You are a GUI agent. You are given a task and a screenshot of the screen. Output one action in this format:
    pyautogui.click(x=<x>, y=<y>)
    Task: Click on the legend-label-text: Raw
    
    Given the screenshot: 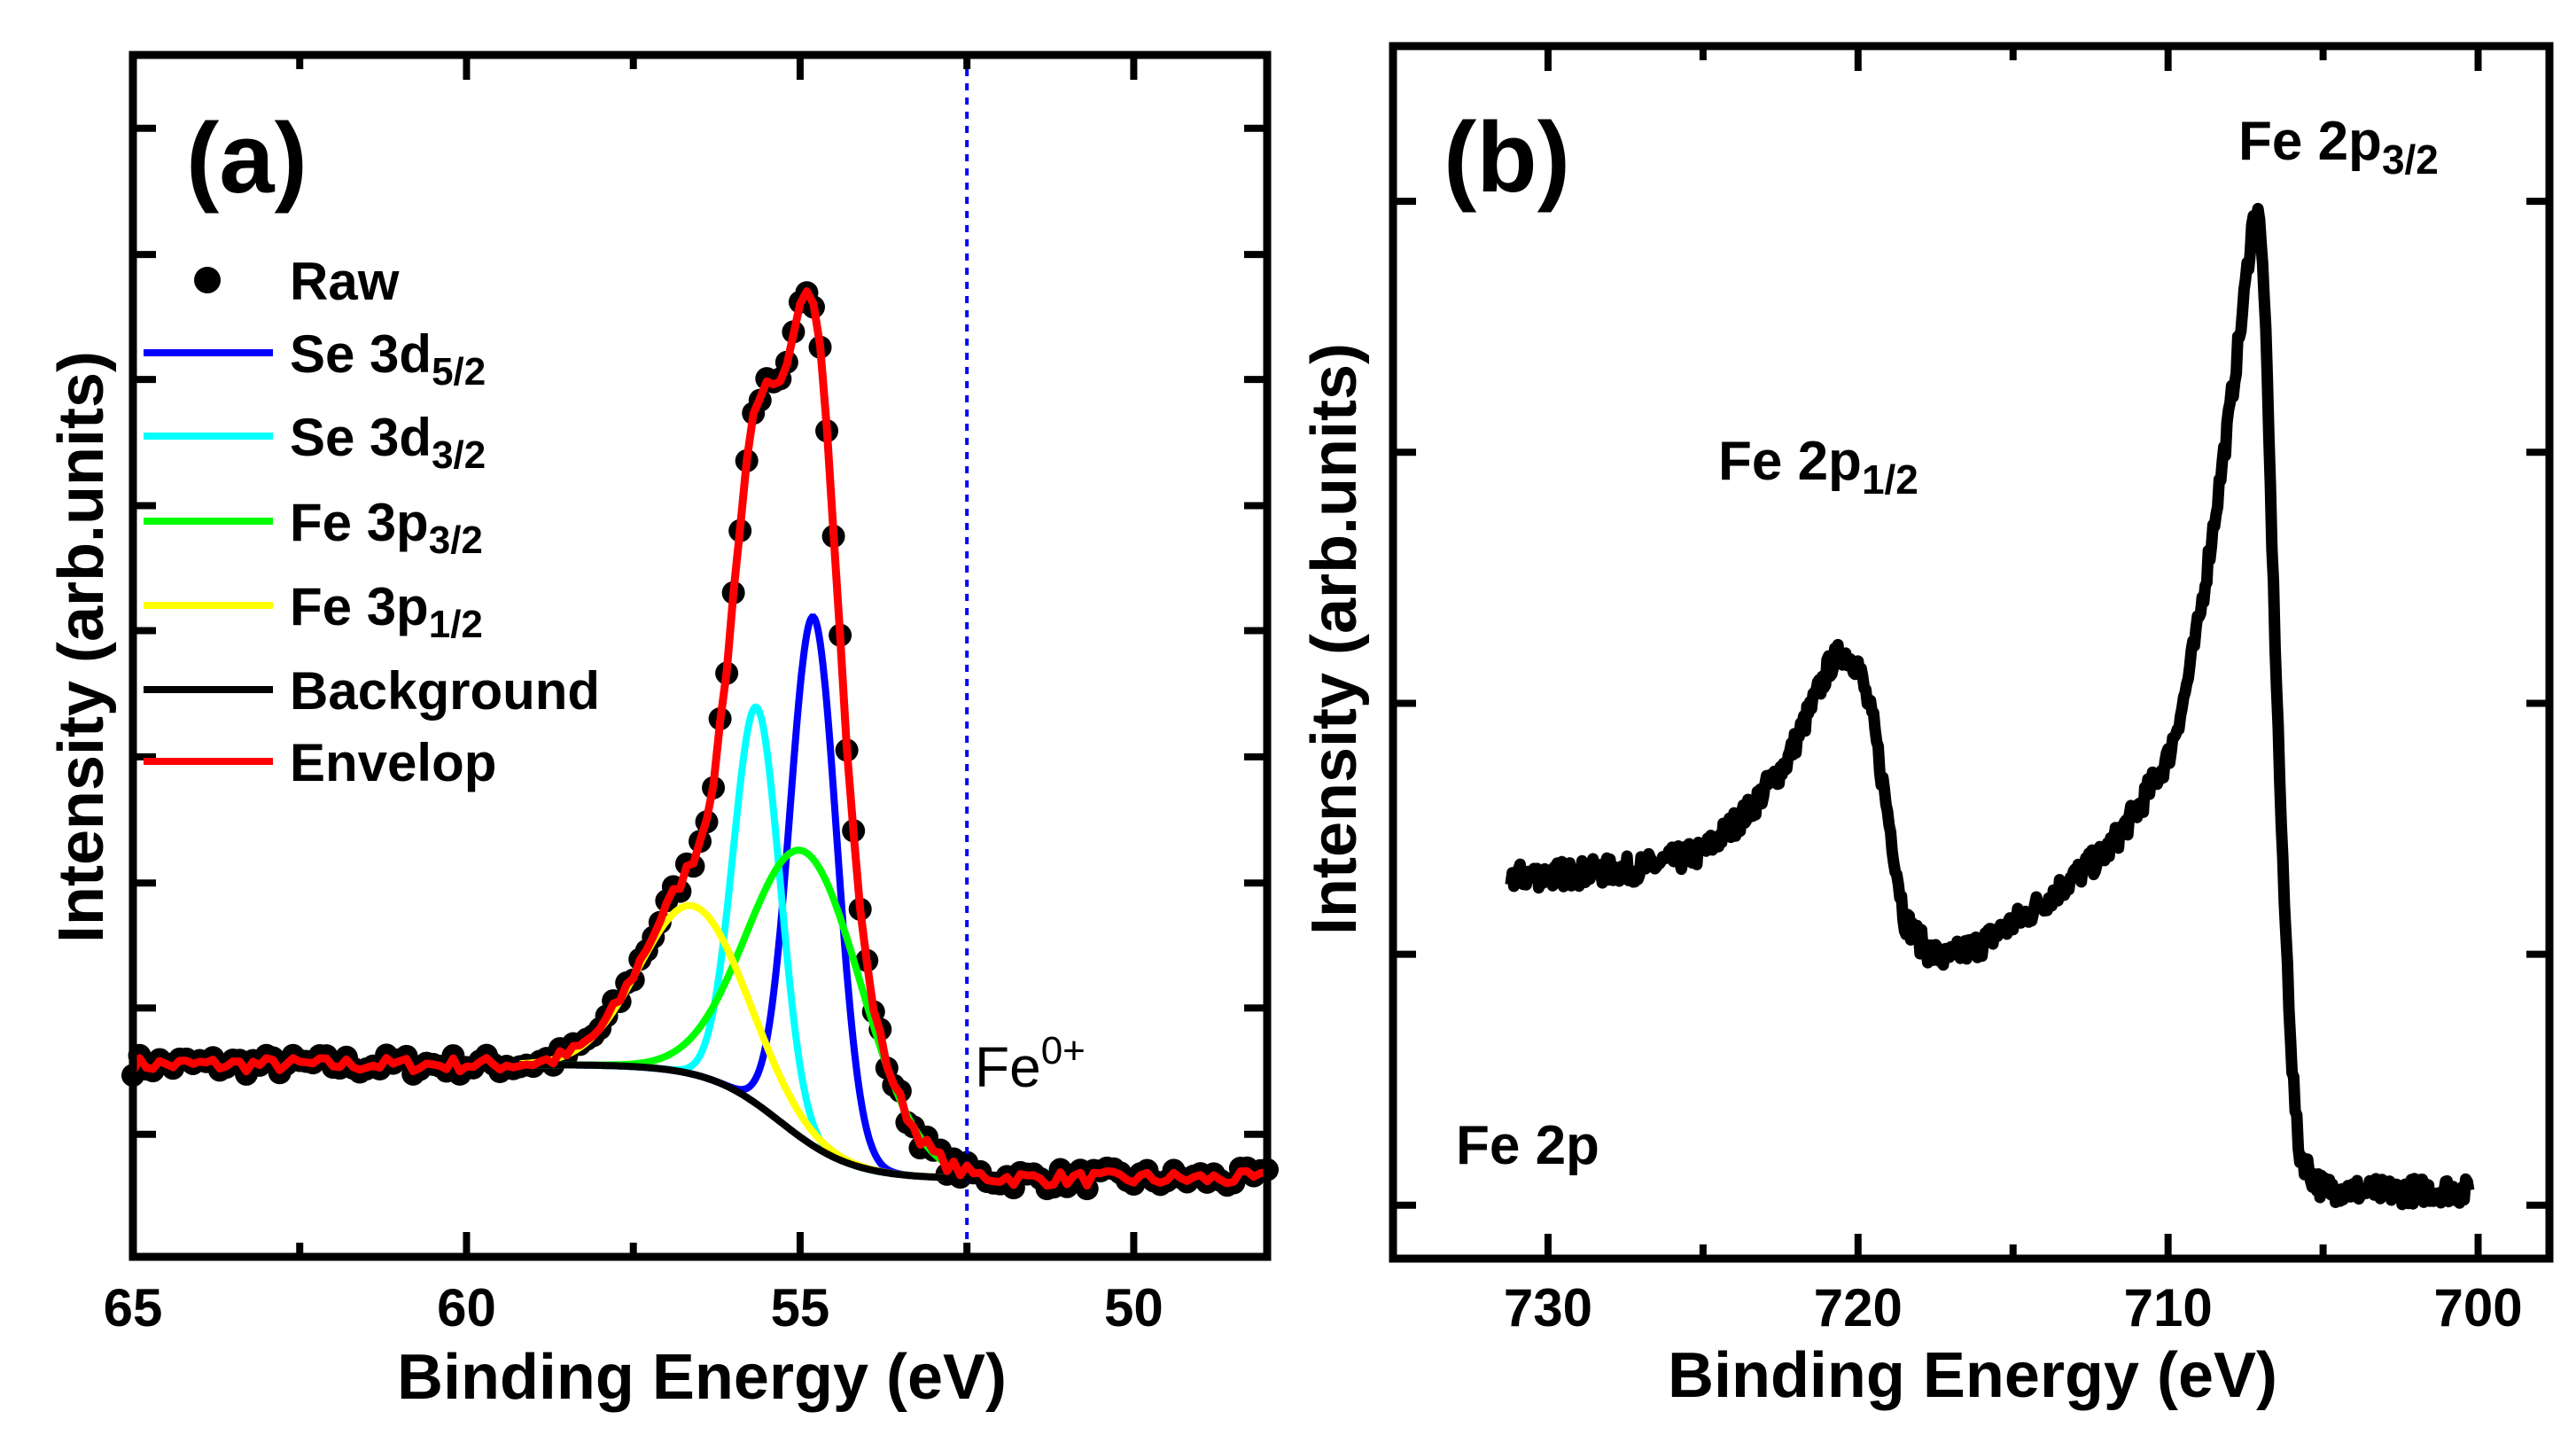 What is the action you would take?
    pyautogui.click(x=345, y=281)
    